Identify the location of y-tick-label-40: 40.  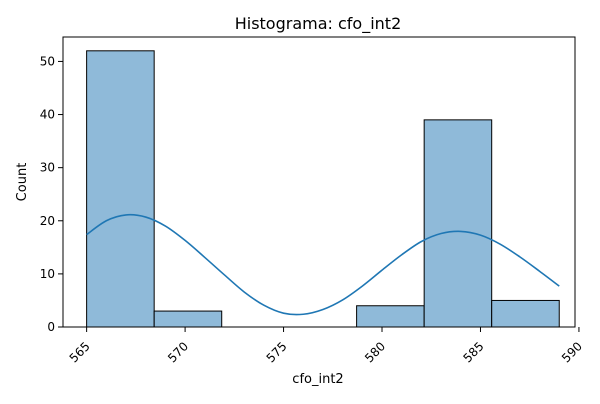
(47, 115).